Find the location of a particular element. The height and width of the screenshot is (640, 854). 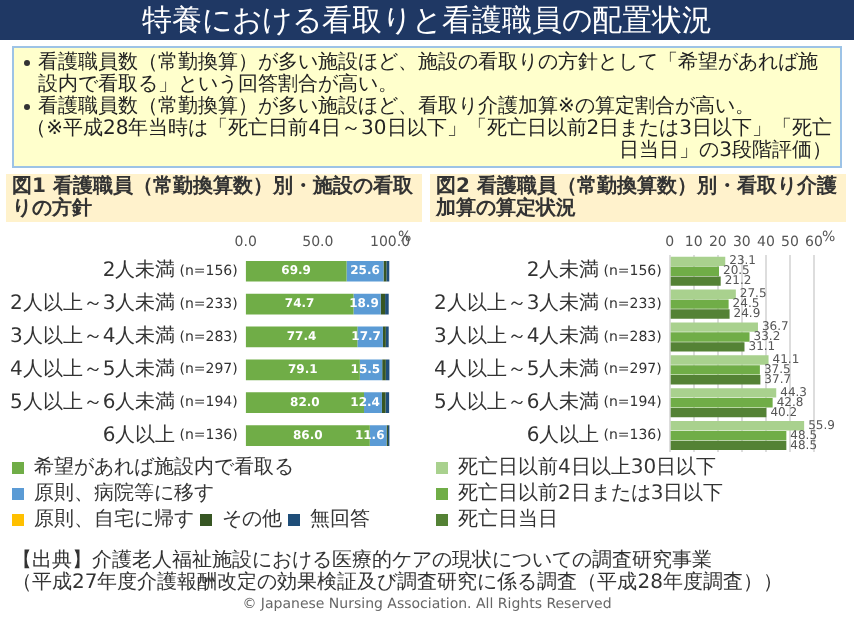

text: 【出典】介護老人福祉施設における医療的ケアの現状についての調査研究事業 is located at coordinates (362, 561).